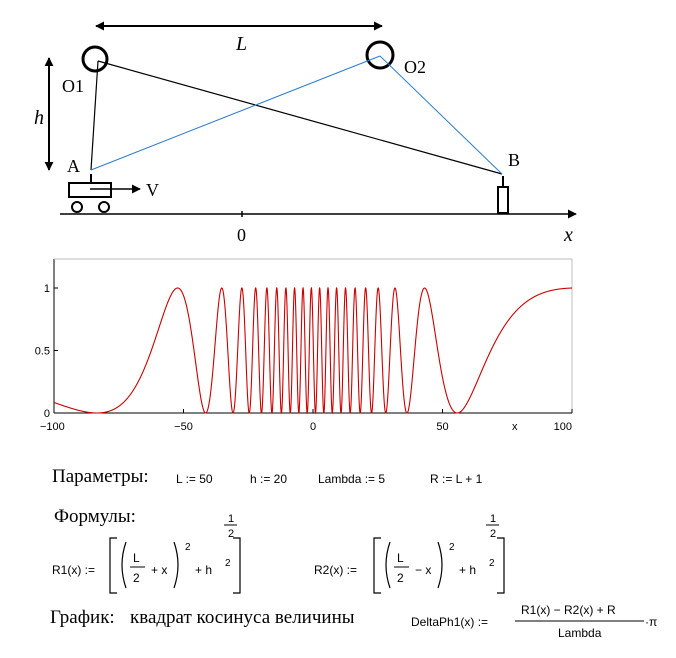  What do you see at coordinates (493, 519) in the screenshot?
I see `r2-exp-1: 1` at bounding box center [493, 519].